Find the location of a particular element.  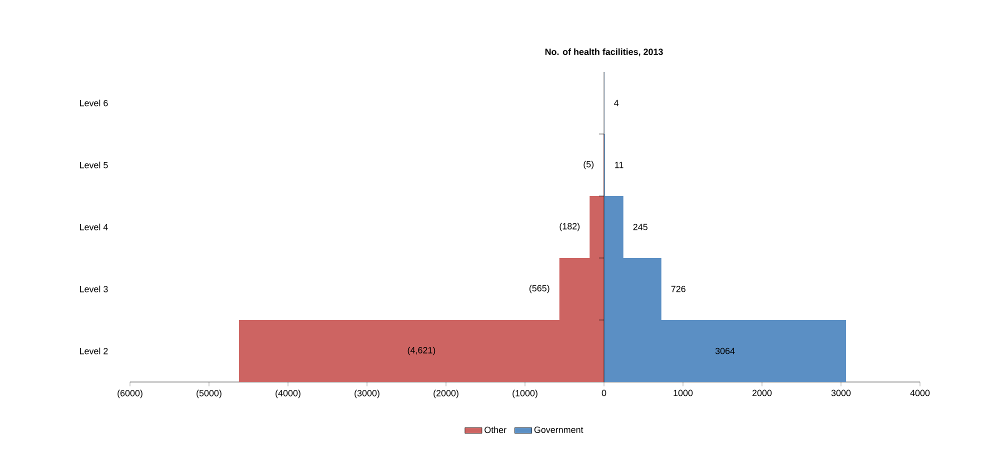

y-tick-label: Level 3 is located at coordinates (94, 289).